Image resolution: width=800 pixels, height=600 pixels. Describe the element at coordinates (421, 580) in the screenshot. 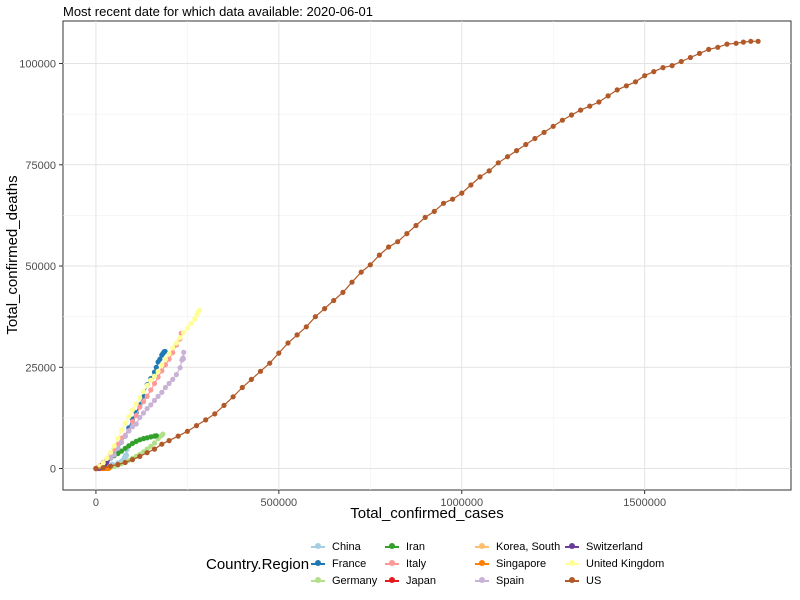

I see `legend-label: Japan` at that location.